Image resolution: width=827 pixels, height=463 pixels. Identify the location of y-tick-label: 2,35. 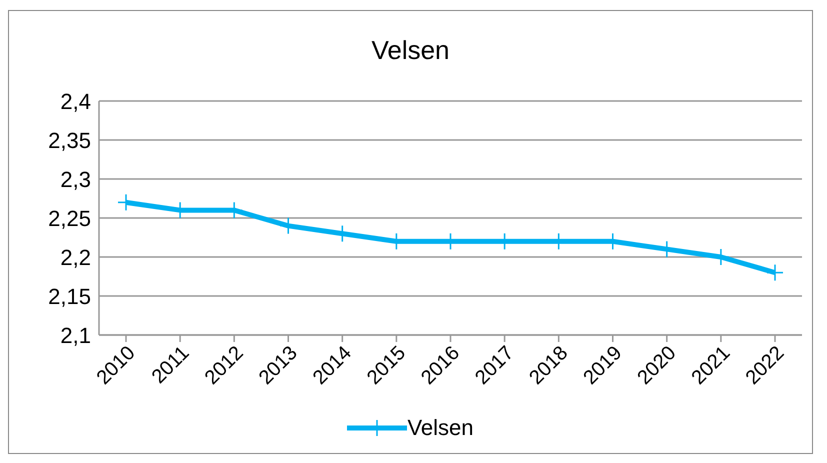
(69, 140).